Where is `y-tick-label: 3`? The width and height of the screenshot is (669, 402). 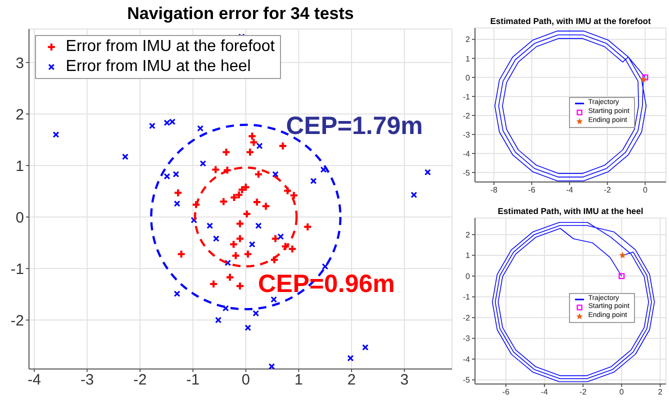 y-tick-label: 3 is located at coordinates (20, 63).